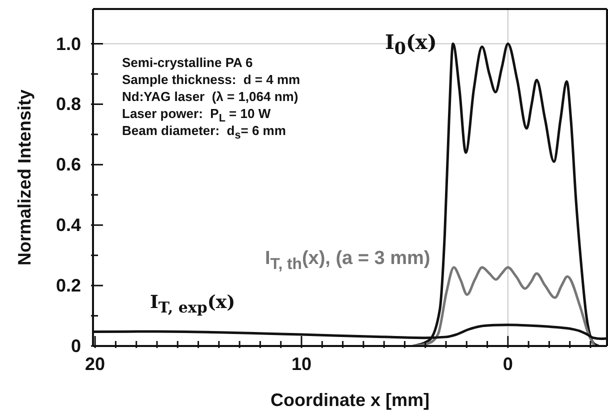 The image size is (608, 410). I want to click on series-label: I$_{0}$(x), so click(411, 44).